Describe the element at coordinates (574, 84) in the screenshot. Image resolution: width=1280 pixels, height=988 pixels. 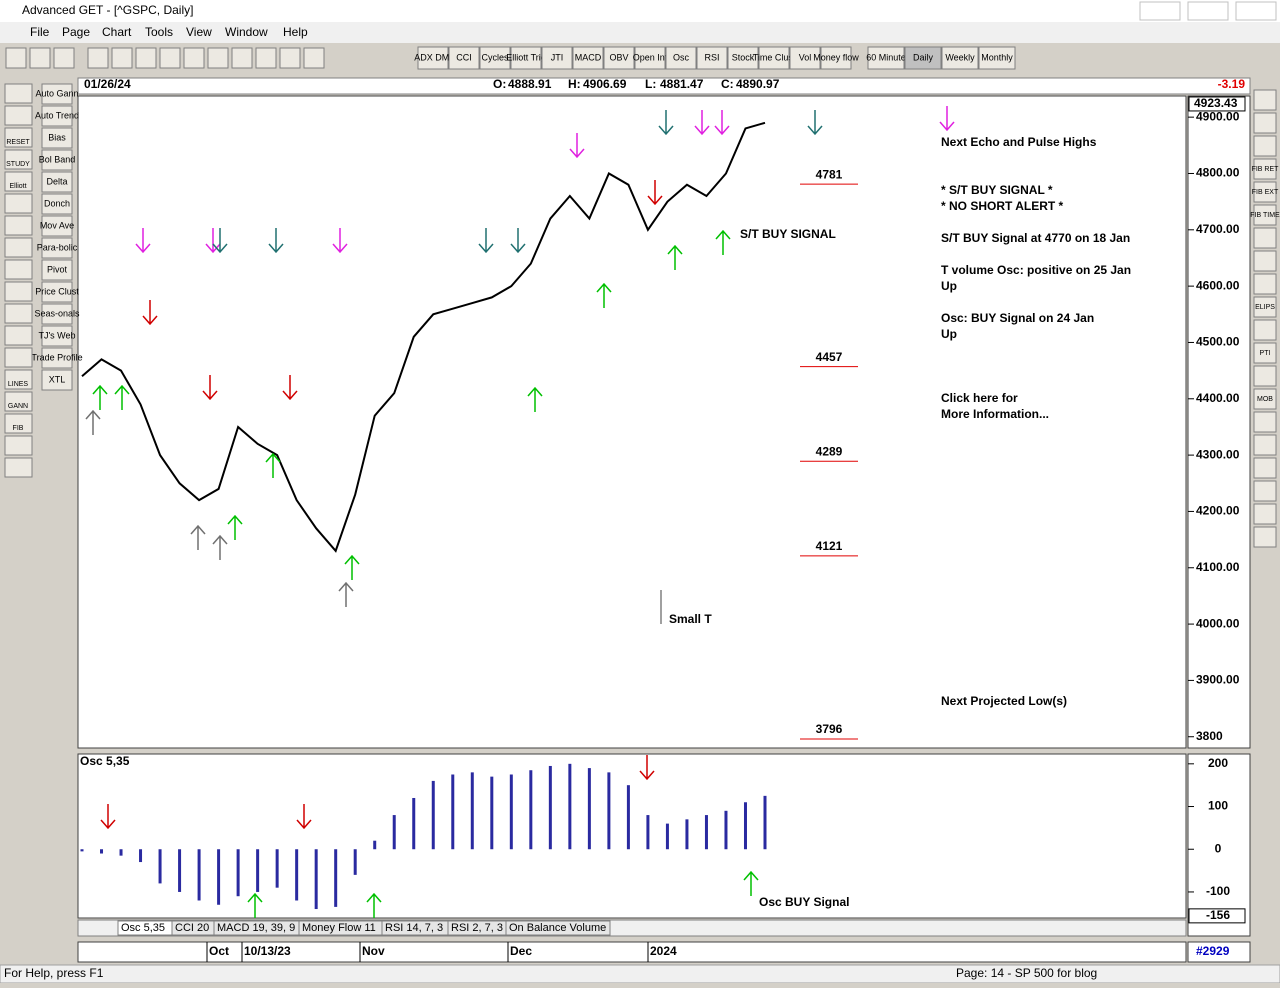
I see `quote-label: H:` at that location.